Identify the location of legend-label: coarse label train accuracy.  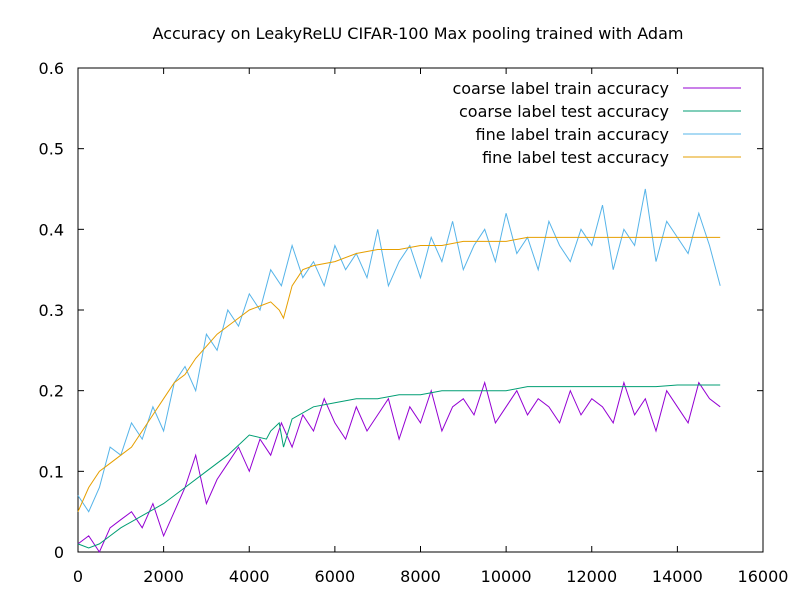
(560, 88).